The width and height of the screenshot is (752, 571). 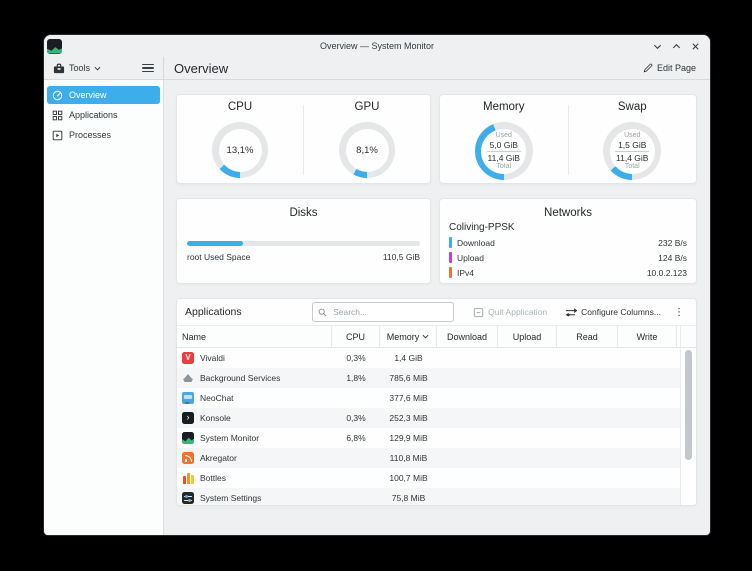 What do you see at coordinates (408, 336) in the screenshot?
I see `column-header-memory: Memory` at bounding box center [408, 336].